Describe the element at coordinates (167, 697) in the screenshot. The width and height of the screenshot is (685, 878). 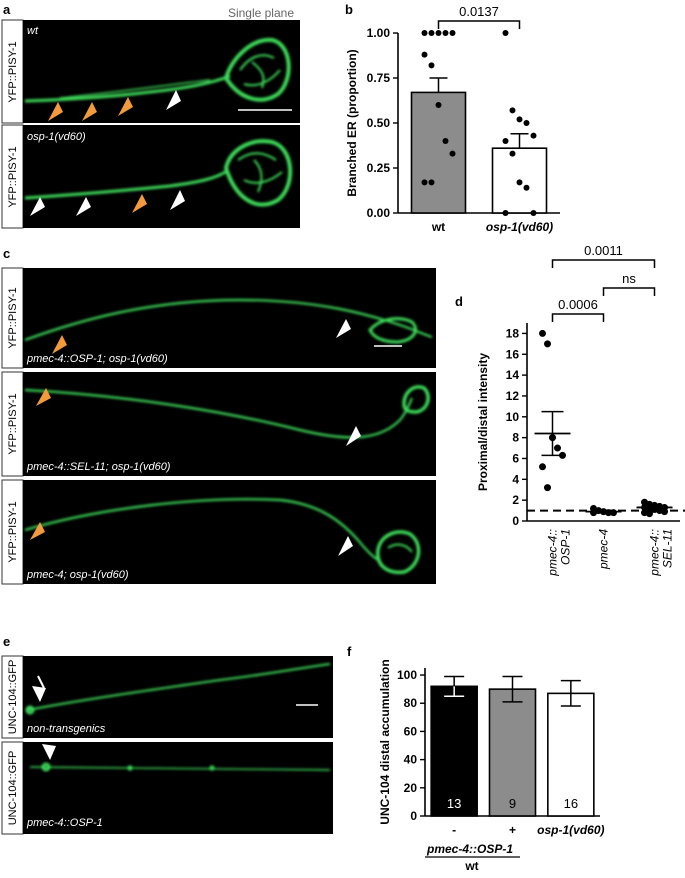
I see `panel-e-image-1: UNC-104::GFP non-transgenics` at that location.